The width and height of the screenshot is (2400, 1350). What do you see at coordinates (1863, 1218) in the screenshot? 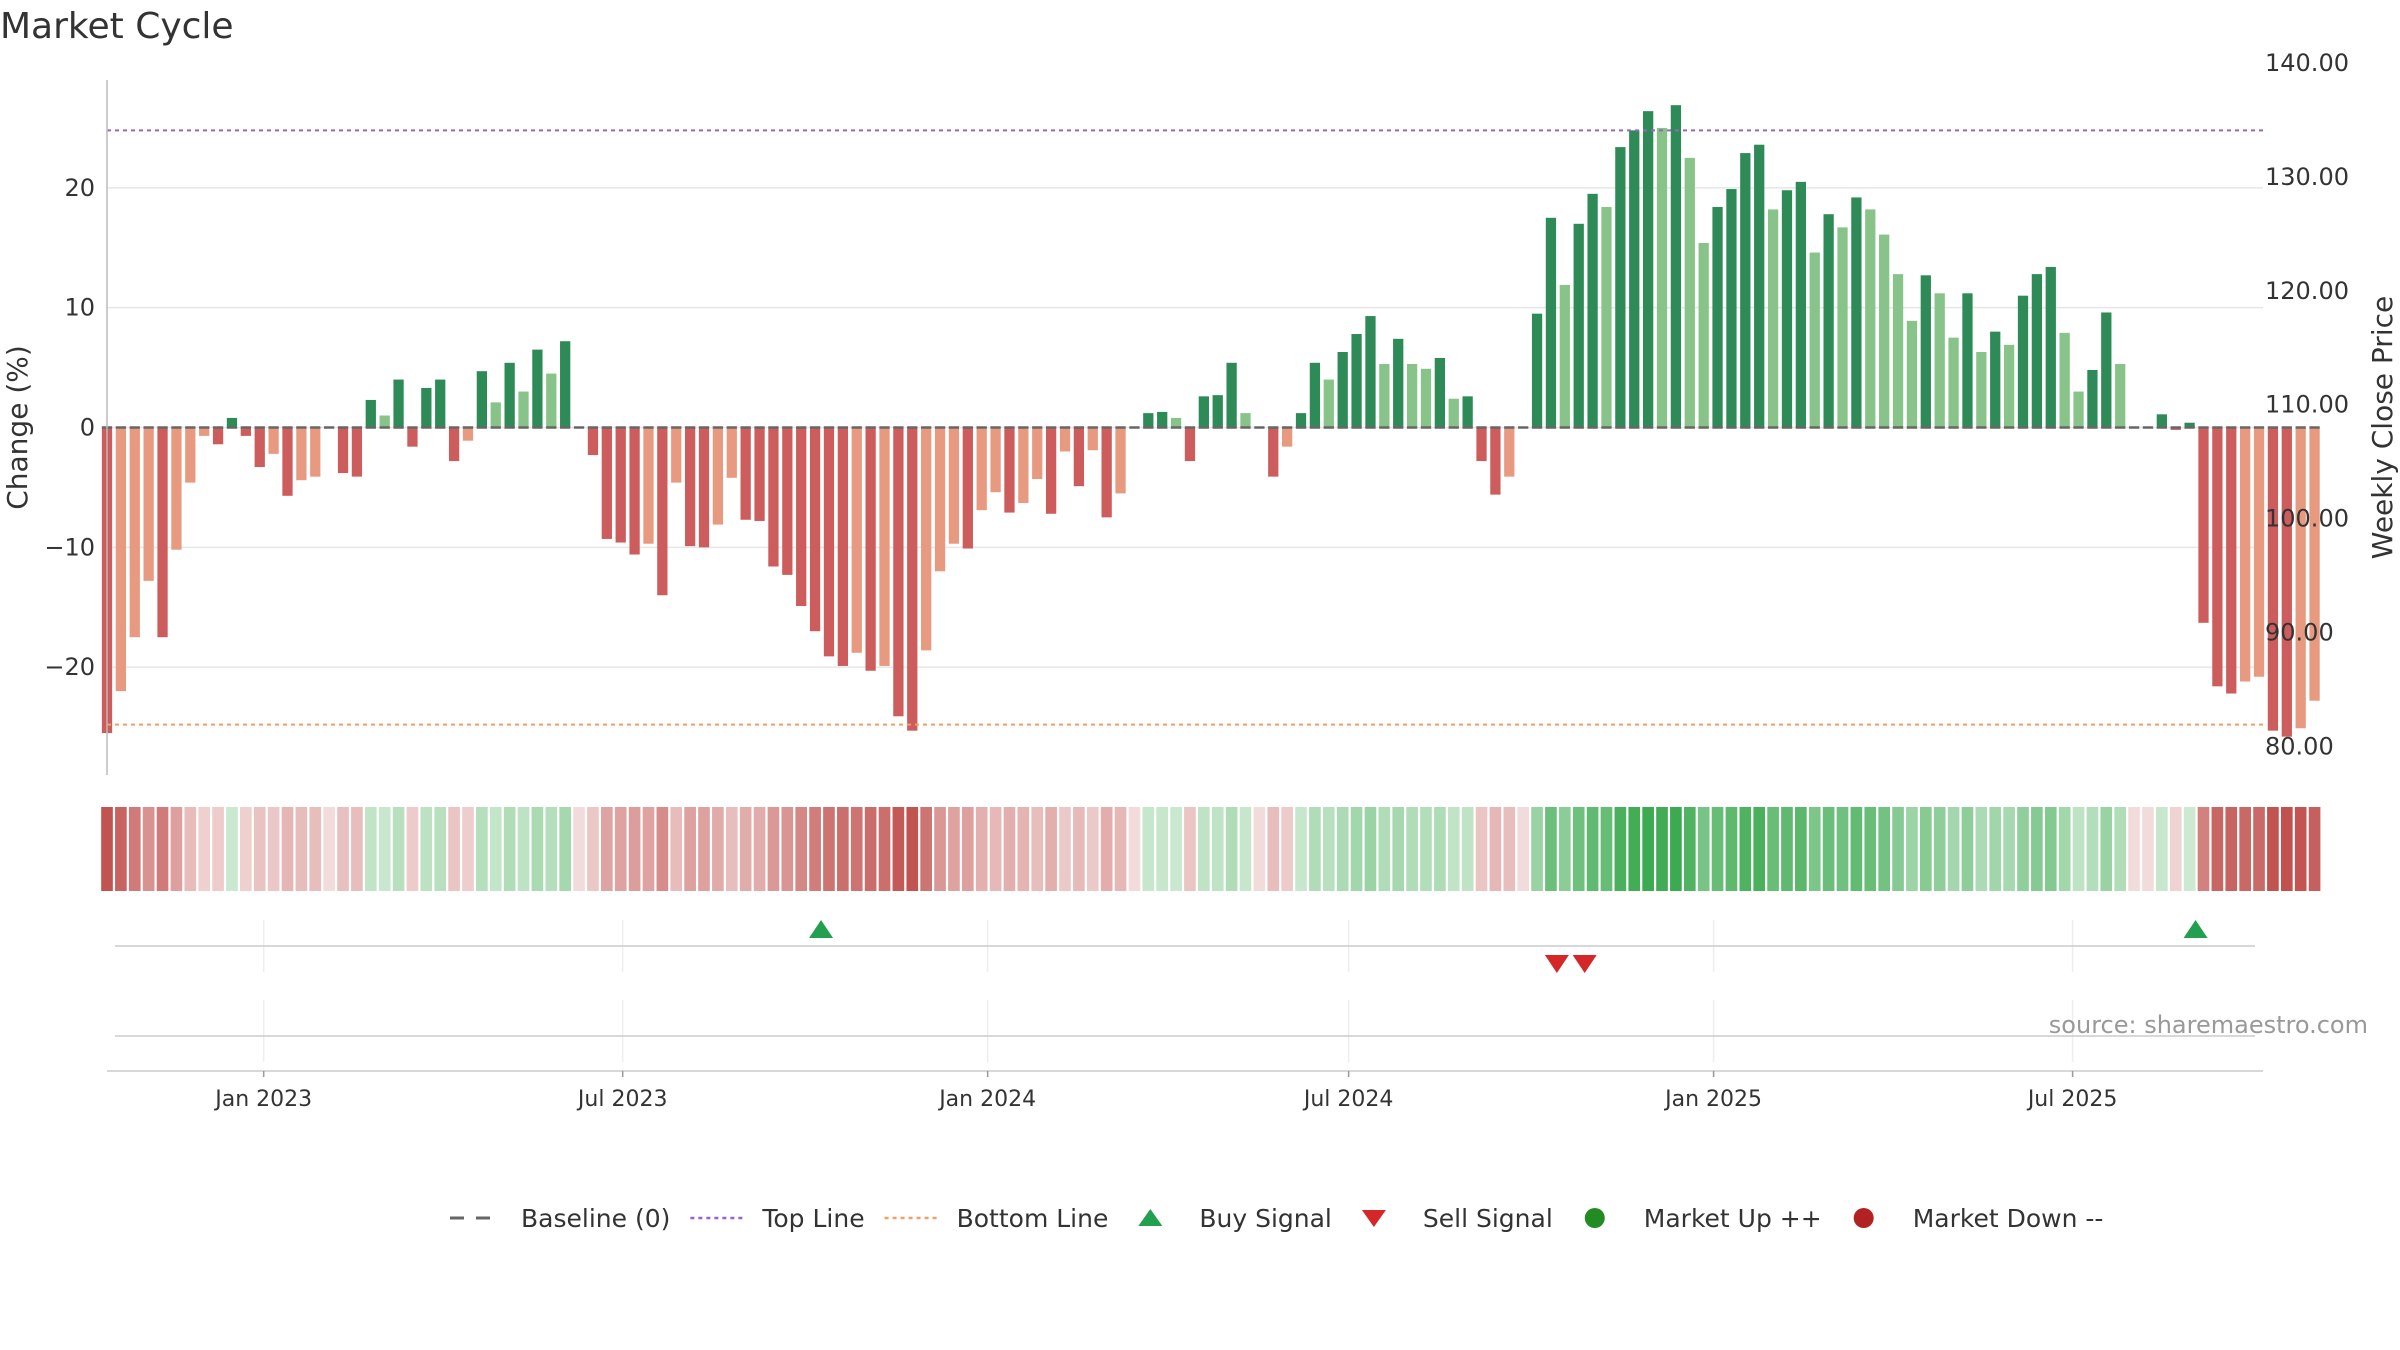
I see `down-legend-icon` at bounding box center [1863, 1218].